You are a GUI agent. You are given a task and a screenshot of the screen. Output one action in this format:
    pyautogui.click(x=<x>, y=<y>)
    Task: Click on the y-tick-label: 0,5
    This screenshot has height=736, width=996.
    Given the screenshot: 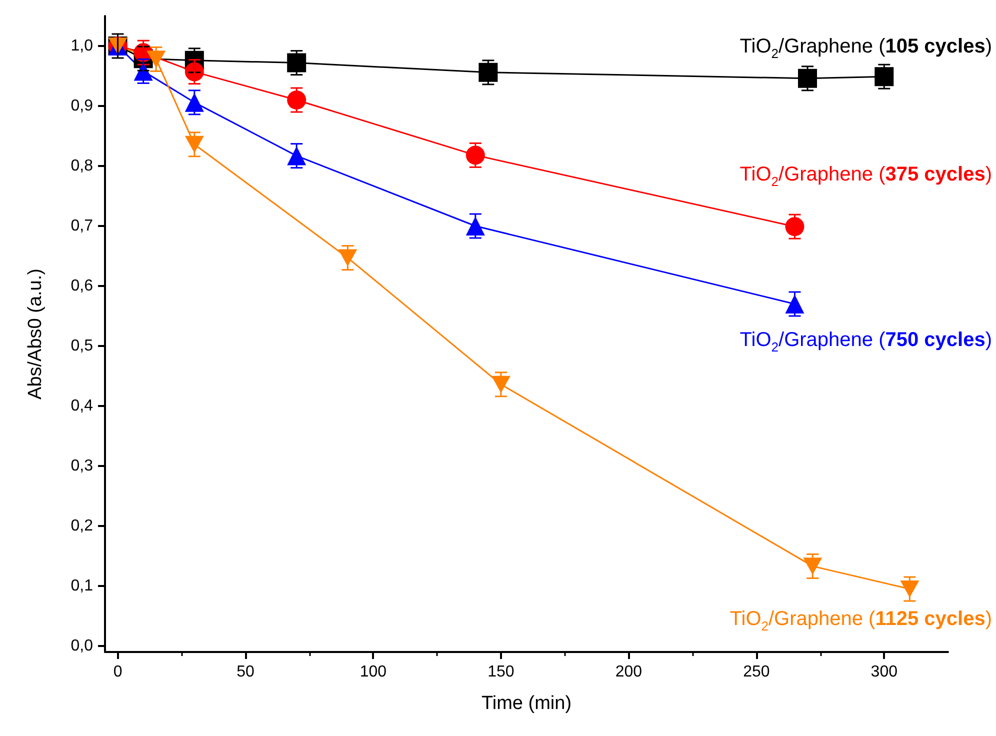 What is the action you would take?
    pyautogui.click(x=82, y=346)
    